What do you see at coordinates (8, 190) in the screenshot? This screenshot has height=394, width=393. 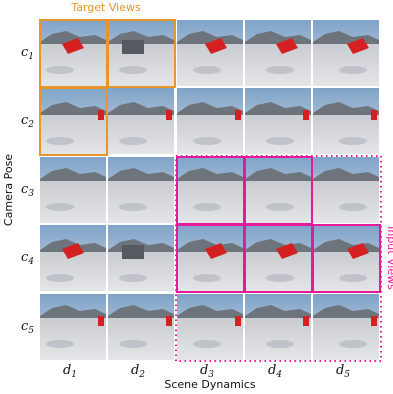 I see `camera-pose-label: Camera Pose` at bounding box center [8, 190].